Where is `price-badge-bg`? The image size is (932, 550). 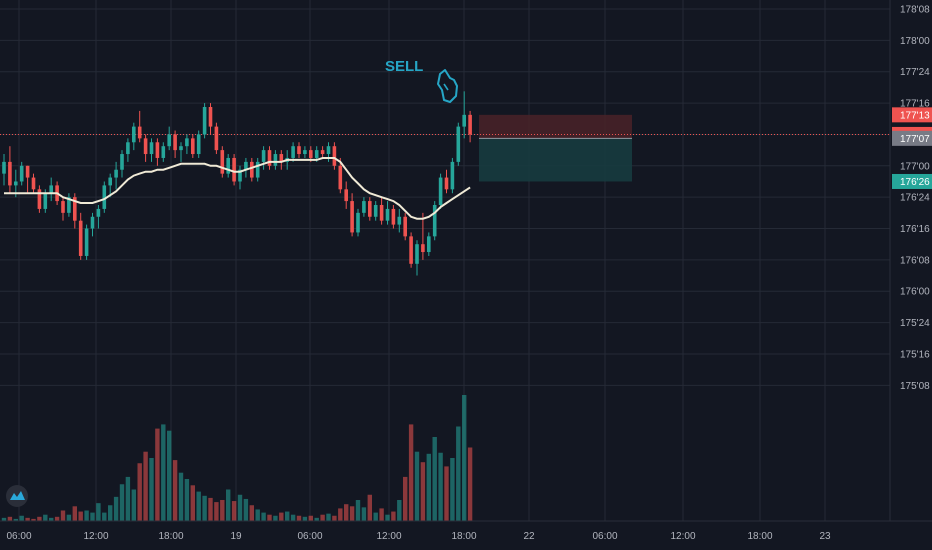
price-badge-bg is located at coordinates (912, 115).